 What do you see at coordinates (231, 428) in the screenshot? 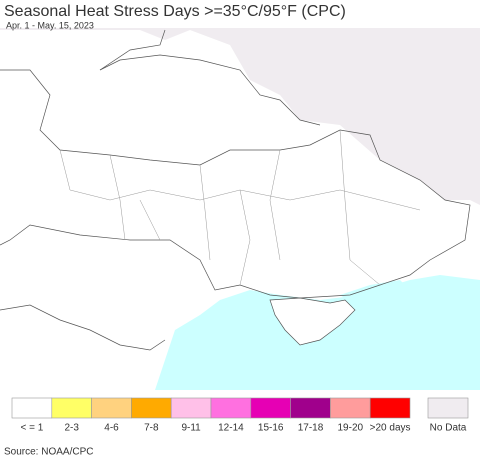
I see `legend-label: 12-14` at bounding box center [231, 428].